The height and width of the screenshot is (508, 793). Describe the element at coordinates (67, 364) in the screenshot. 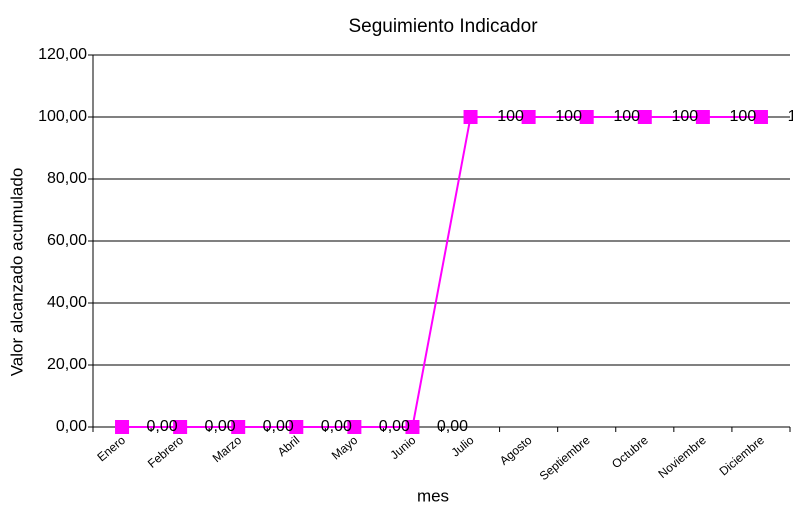

I see `y-tick-label: 20,00` at that location.